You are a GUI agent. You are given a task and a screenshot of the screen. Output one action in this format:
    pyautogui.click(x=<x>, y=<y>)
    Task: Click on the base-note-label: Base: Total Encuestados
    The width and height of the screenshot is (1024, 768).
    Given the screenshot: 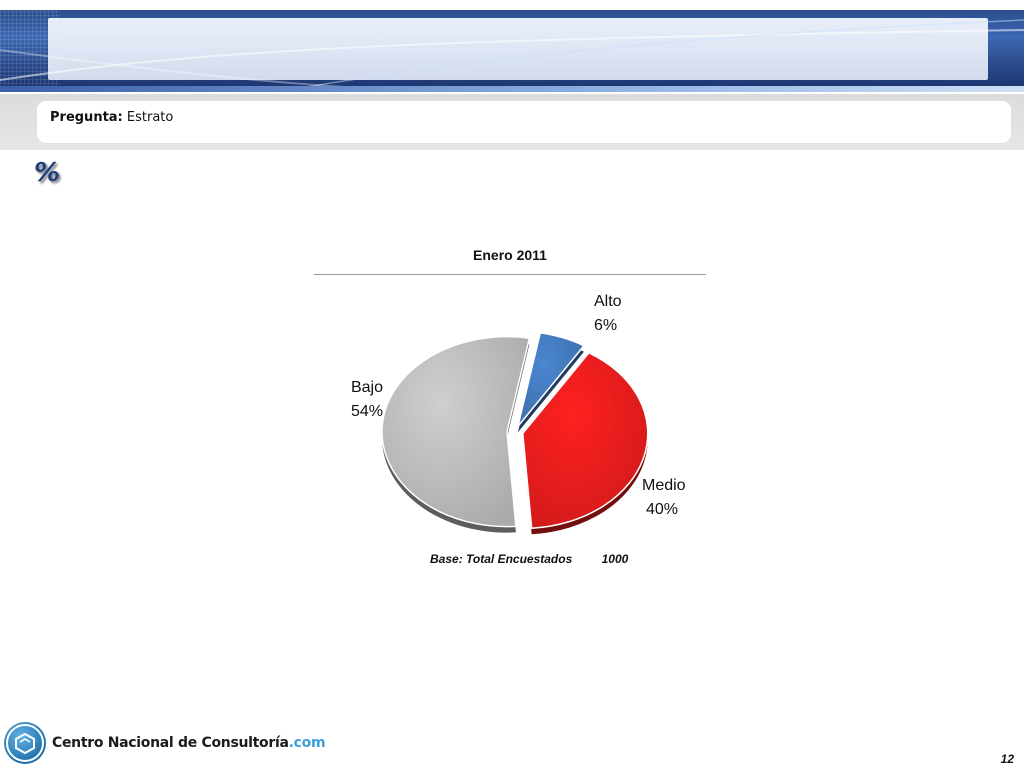 What is the action you would take?
    pyautogui.click(x=501, y=559)
    